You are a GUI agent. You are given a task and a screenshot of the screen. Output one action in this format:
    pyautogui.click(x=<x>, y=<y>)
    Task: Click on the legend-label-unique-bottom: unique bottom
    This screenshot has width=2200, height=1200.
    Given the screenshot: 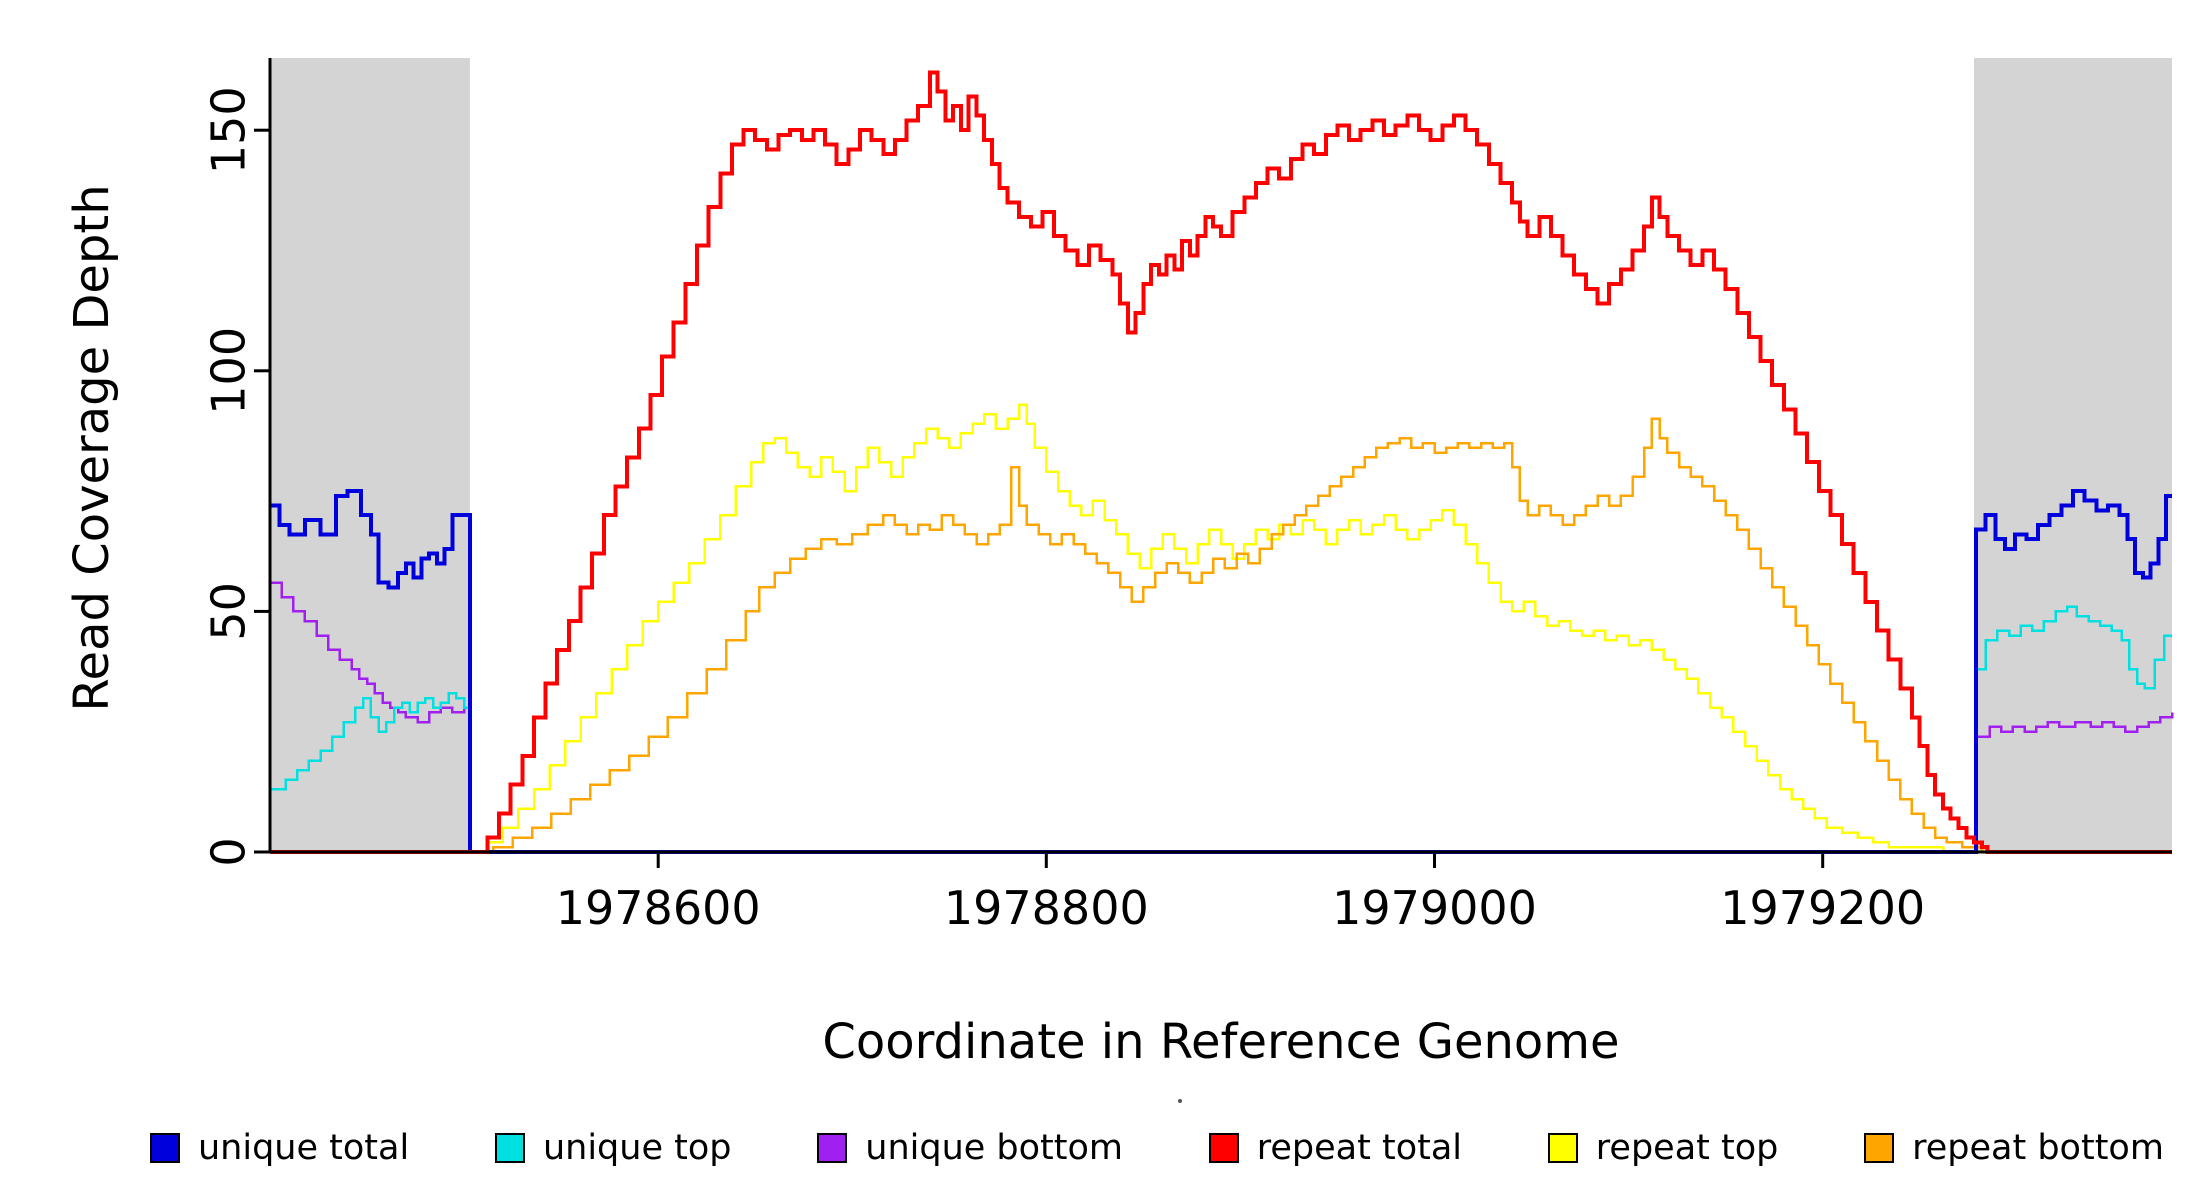 What is the action you would take?
    pyautogui.click(x=994, y=1147)
    